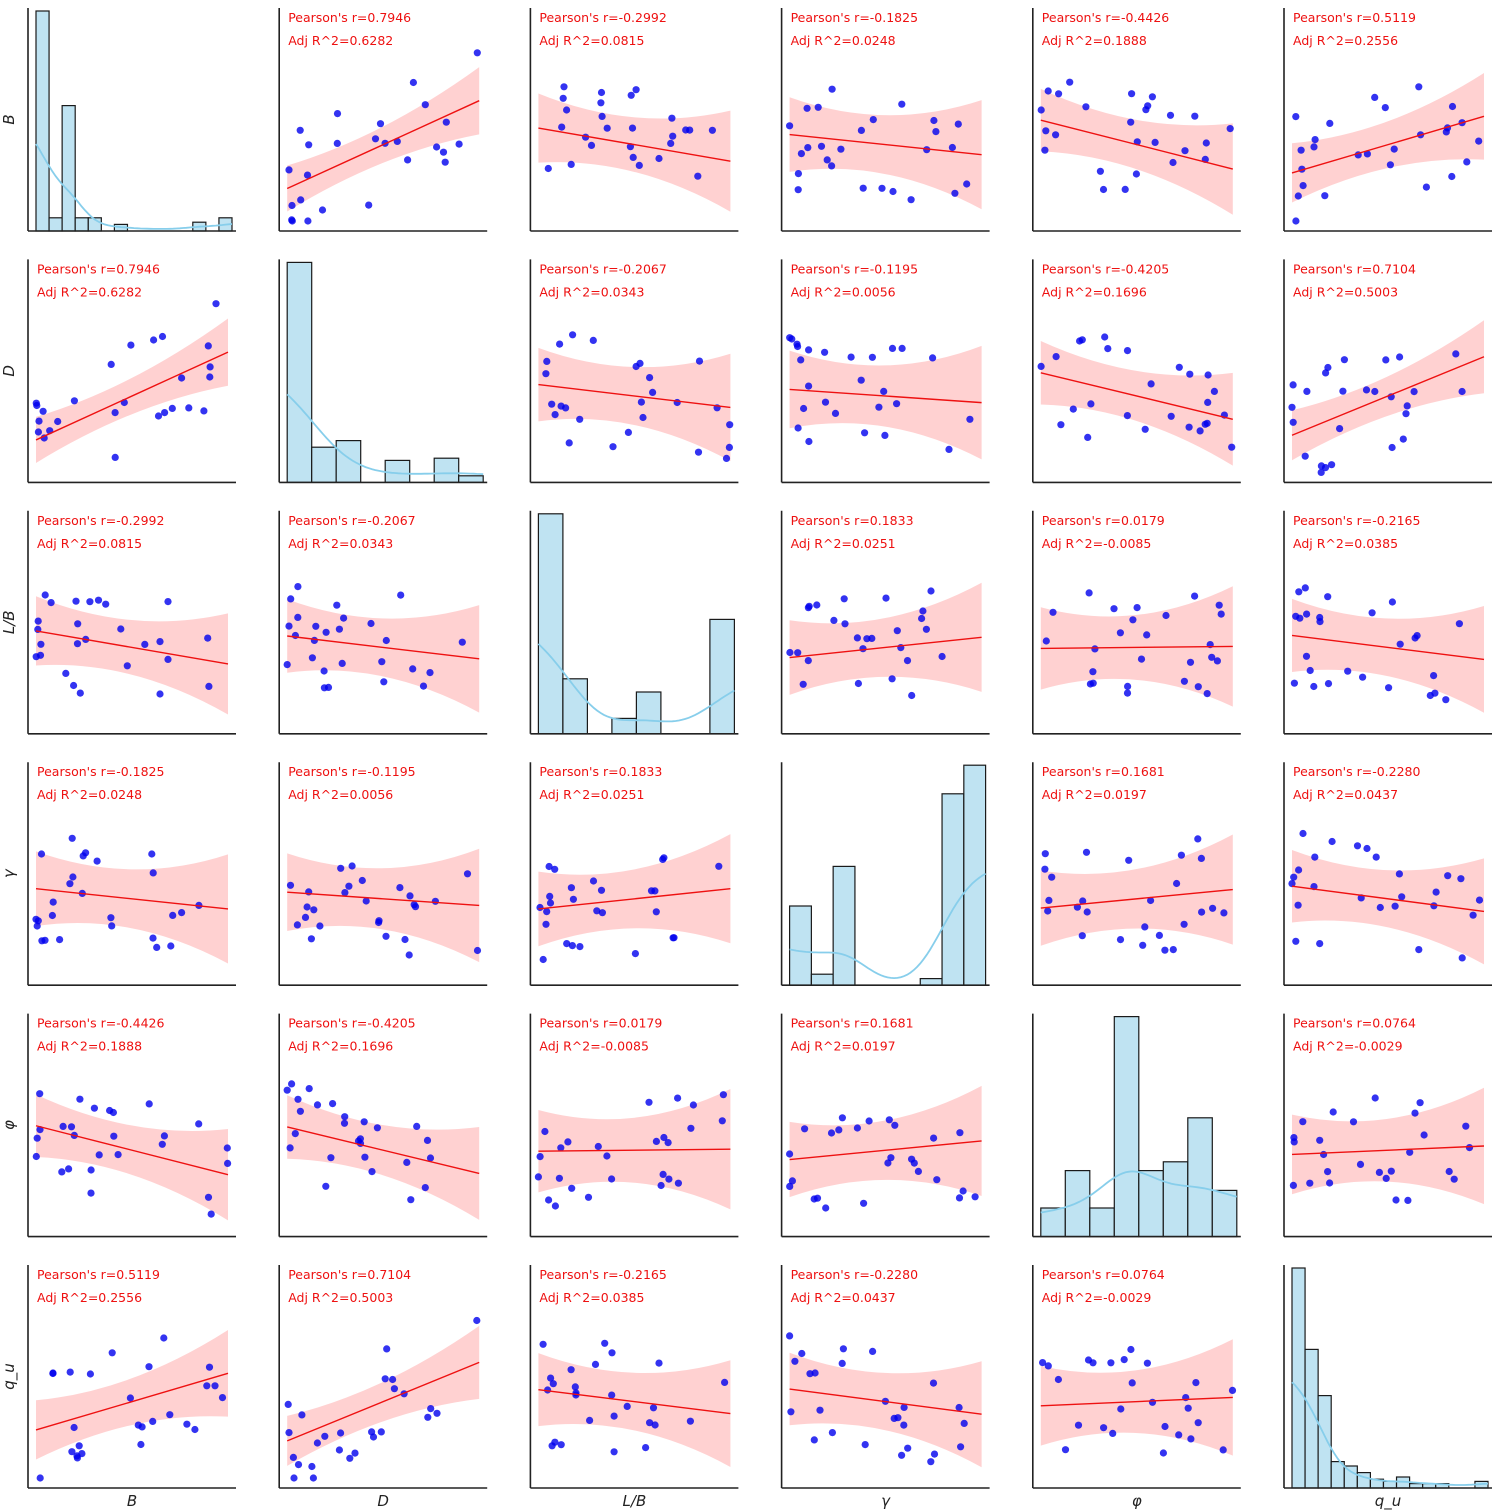 The width and height of the screenshot is (1499, 1512). Describe the element at coordinates (843, 291) in the screenshot. I see `adj-r2-label: Adj R^2=0.0056` at that location.